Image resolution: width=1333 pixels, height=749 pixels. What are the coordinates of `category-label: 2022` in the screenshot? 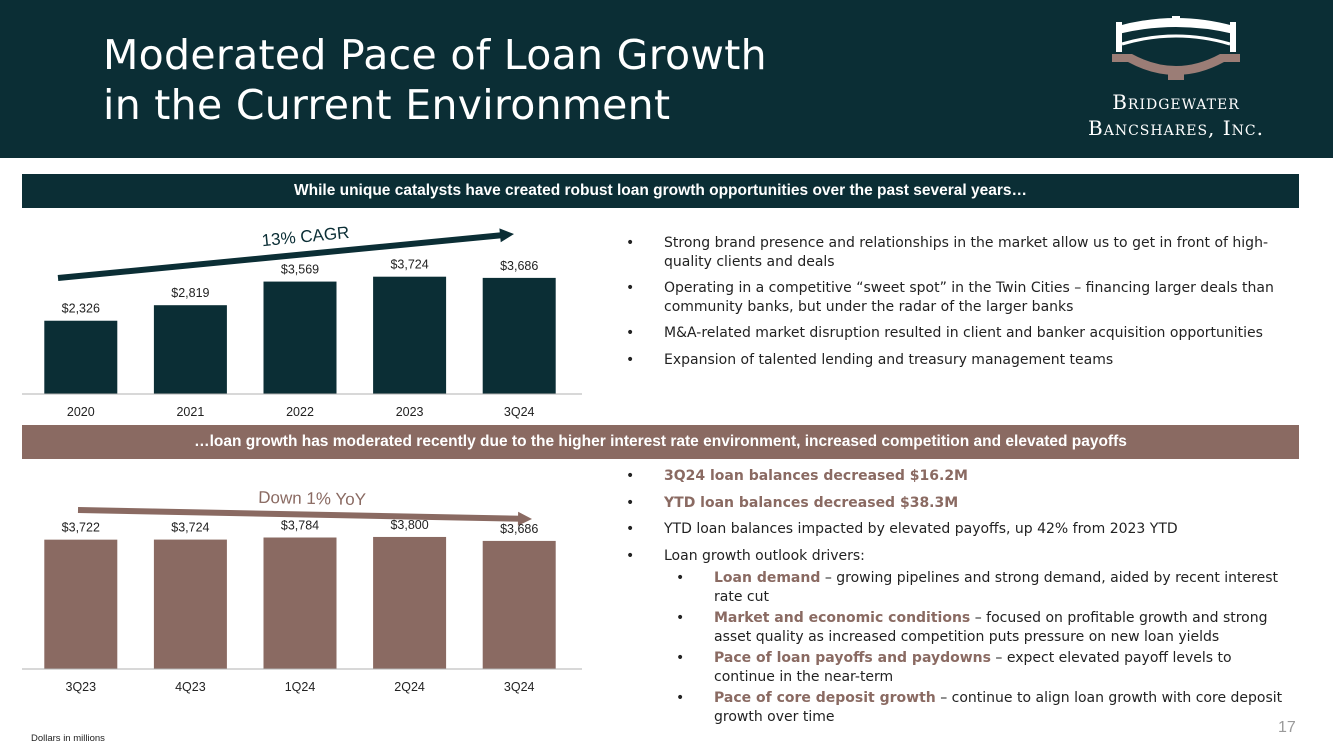 It's located at (300, 412).